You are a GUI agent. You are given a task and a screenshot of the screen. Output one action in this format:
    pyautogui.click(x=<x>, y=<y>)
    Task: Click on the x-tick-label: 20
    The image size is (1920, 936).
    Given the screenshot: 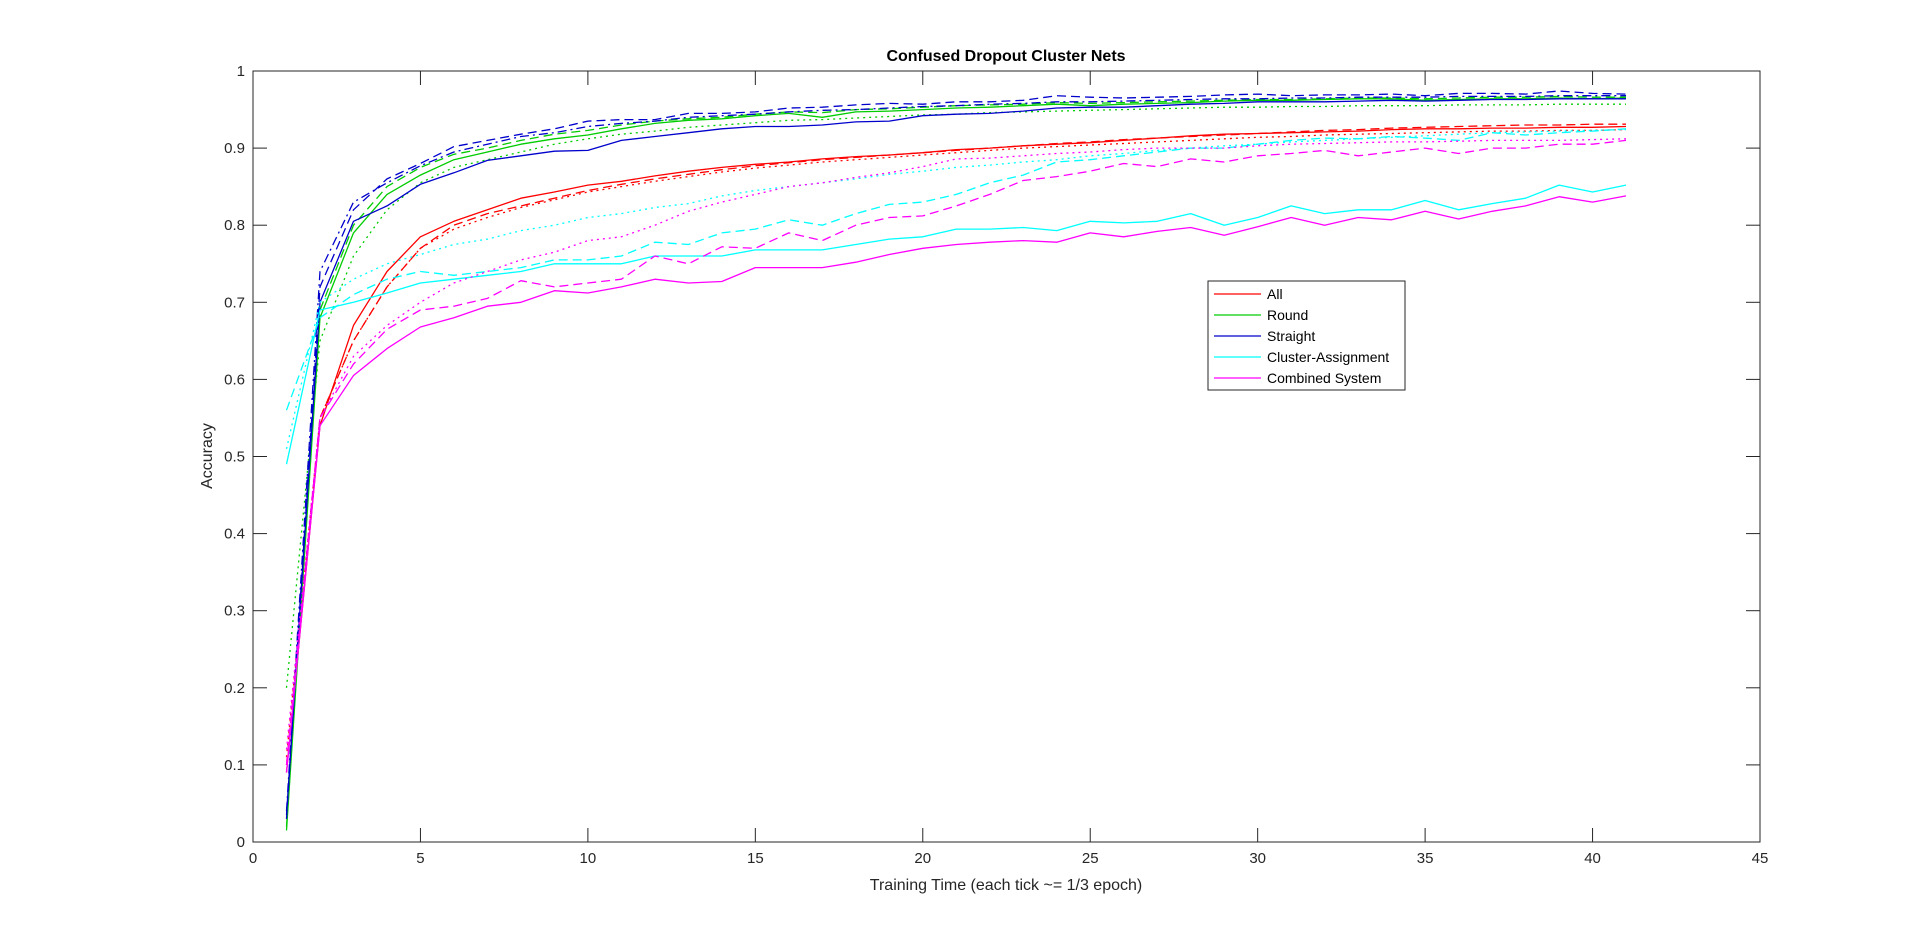 What is the action you would take?
    pyautogui.click(x=922, y=858)
    